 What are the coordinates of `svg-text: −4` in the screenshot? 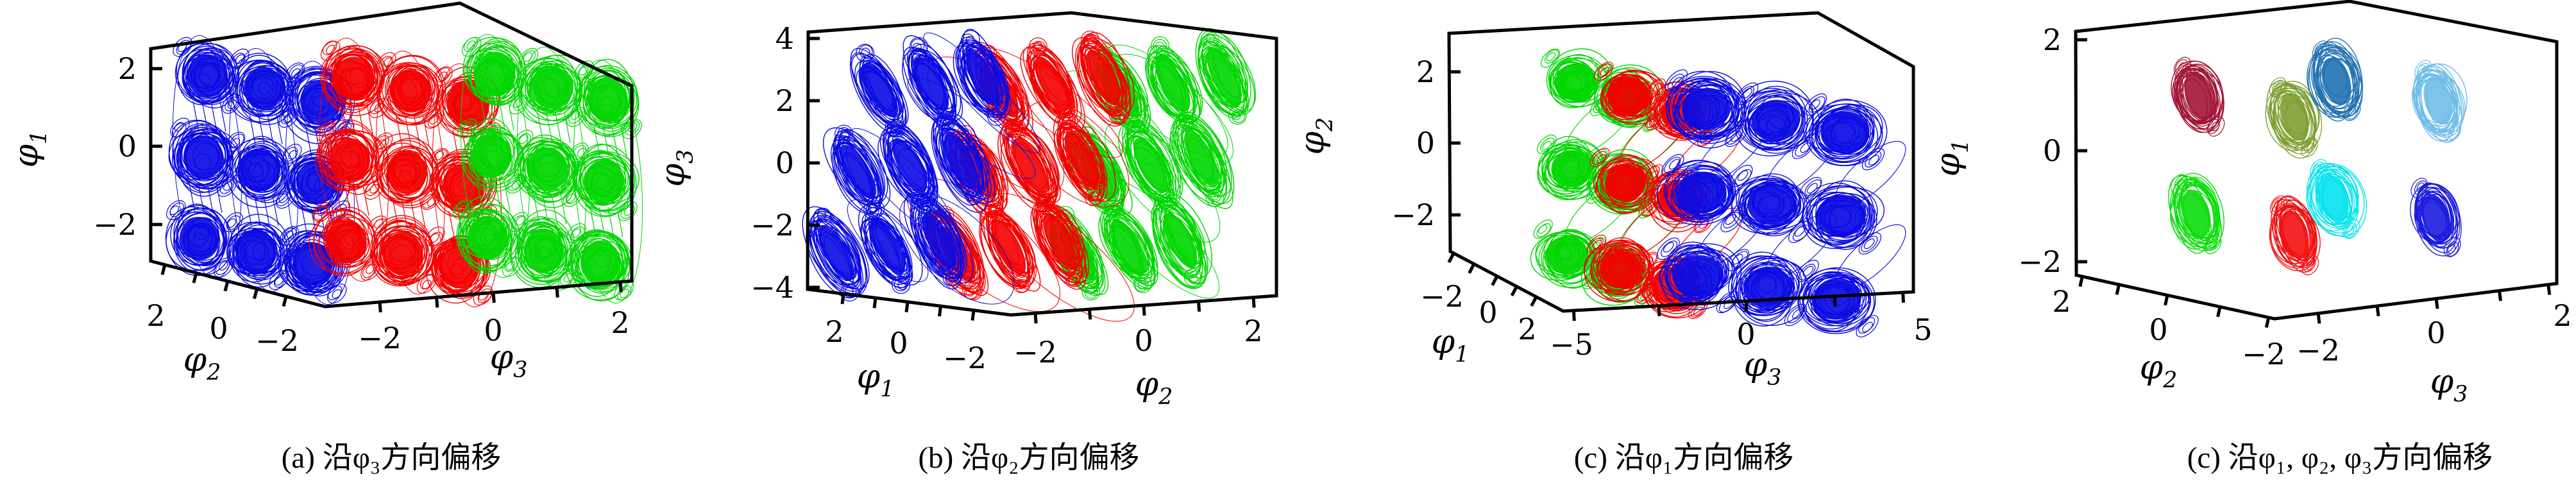 It's located at (772, 287).